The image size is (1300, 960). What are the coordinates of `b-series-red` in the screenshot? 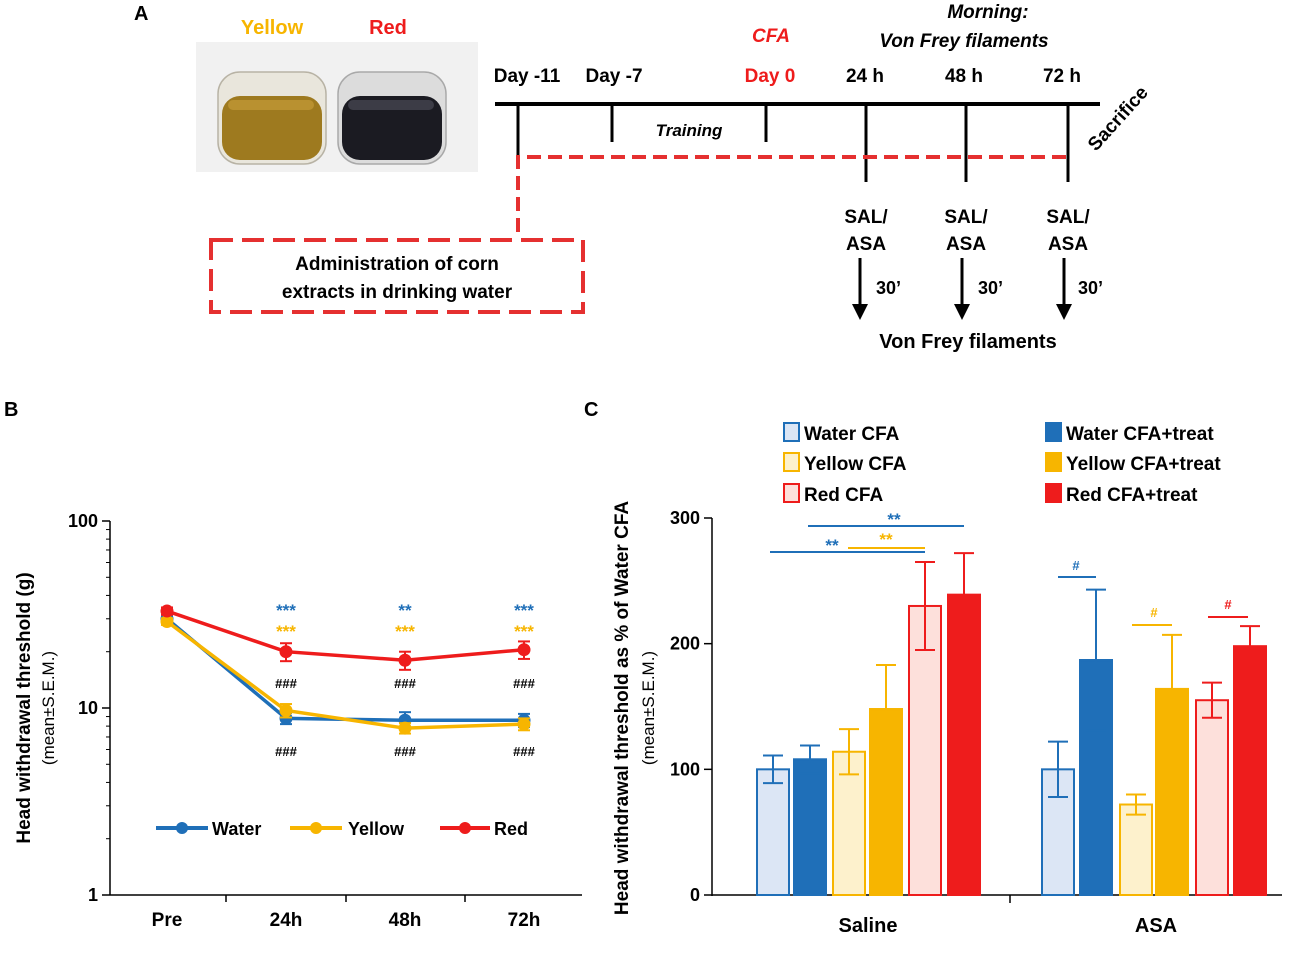 It's located at (345, 637).